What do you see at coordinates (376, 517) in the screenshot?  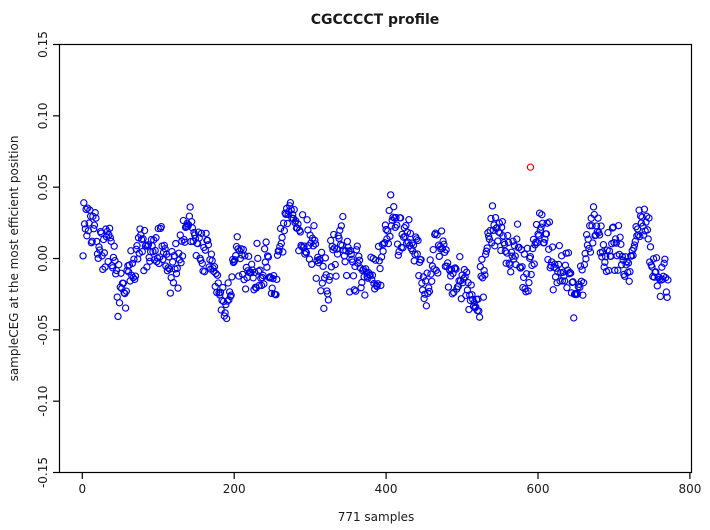 I see `x-axis-label: 771 samples` at bounding box center [376, 517].